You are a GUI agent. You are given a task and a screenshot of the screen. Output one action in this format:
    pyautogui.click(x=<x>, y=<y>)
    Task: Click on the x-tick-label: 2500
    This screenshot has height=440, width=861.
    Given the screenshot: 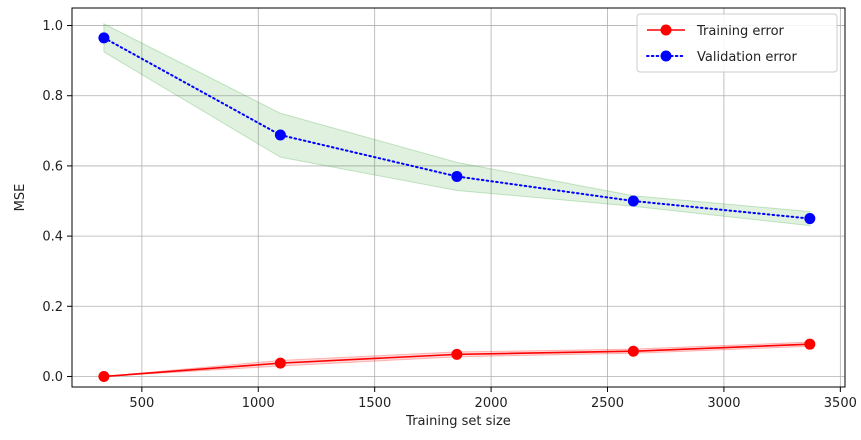 What is the action you would take?
    pyautogui.click(x=607, y=403)
    